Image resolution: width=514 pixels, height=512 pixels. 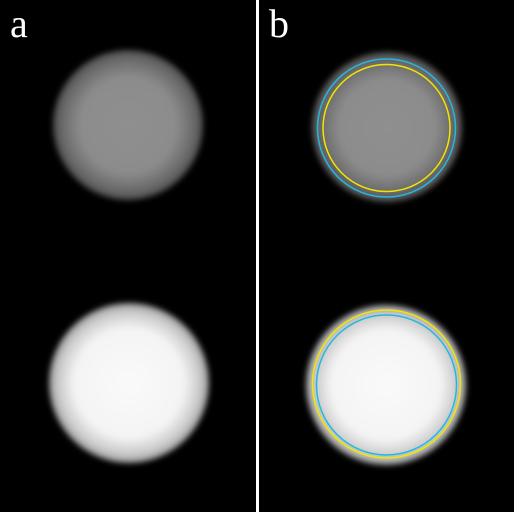 I want to click on panel-b-label: b, so click(x=279, y=23).